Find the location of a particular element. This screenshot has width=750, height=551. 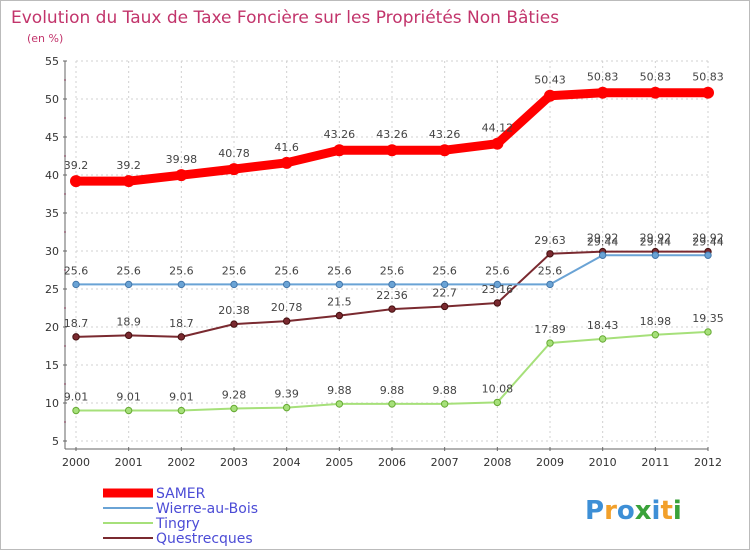

x-tick-label: 2011 is located at coordinates (655, 462).